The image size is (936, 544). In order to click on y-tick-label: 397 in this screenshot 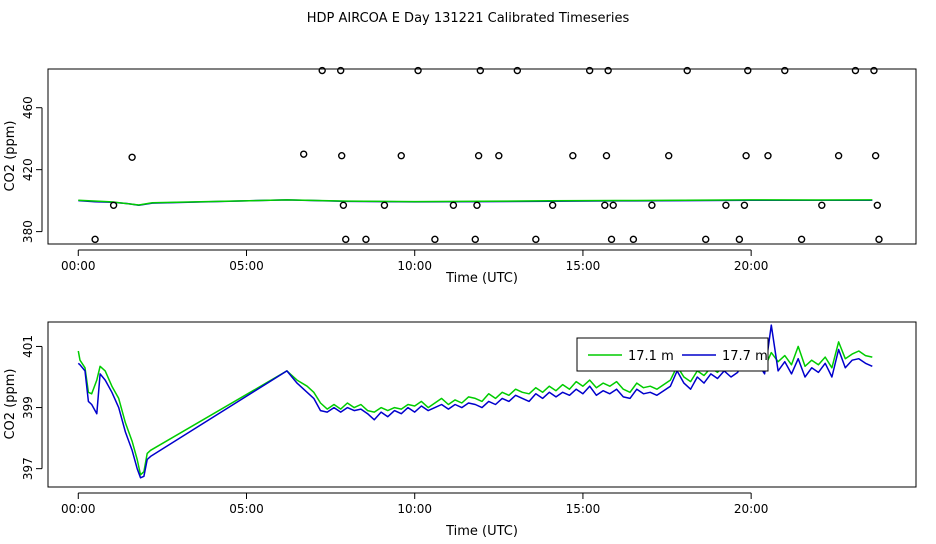, I will do `click(28, 468)`.